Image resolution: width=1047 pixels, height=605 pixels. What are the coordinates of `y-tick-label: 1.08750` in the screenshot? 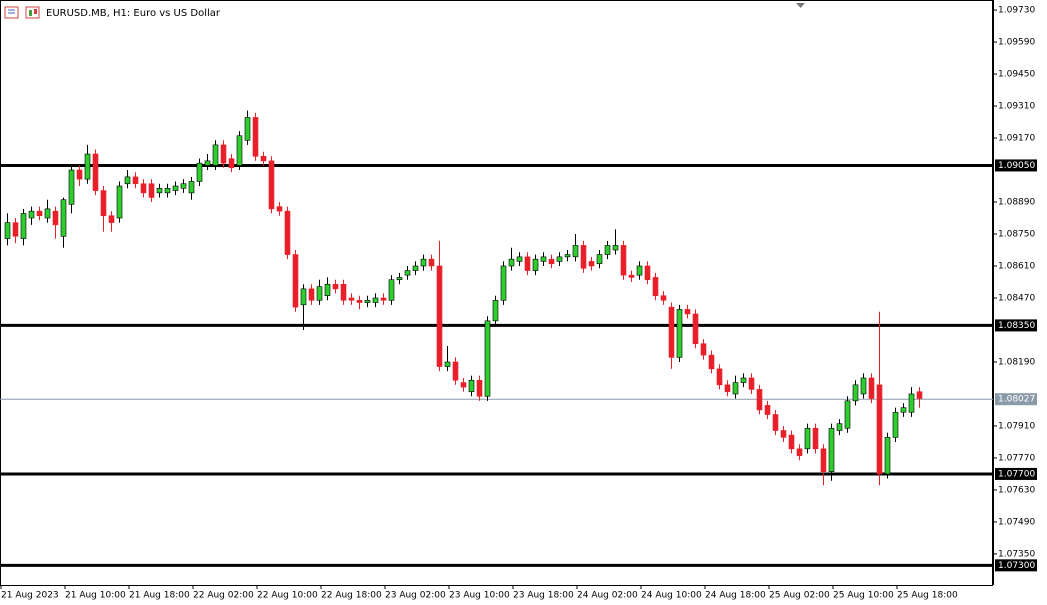 It's located at (1016, 235).